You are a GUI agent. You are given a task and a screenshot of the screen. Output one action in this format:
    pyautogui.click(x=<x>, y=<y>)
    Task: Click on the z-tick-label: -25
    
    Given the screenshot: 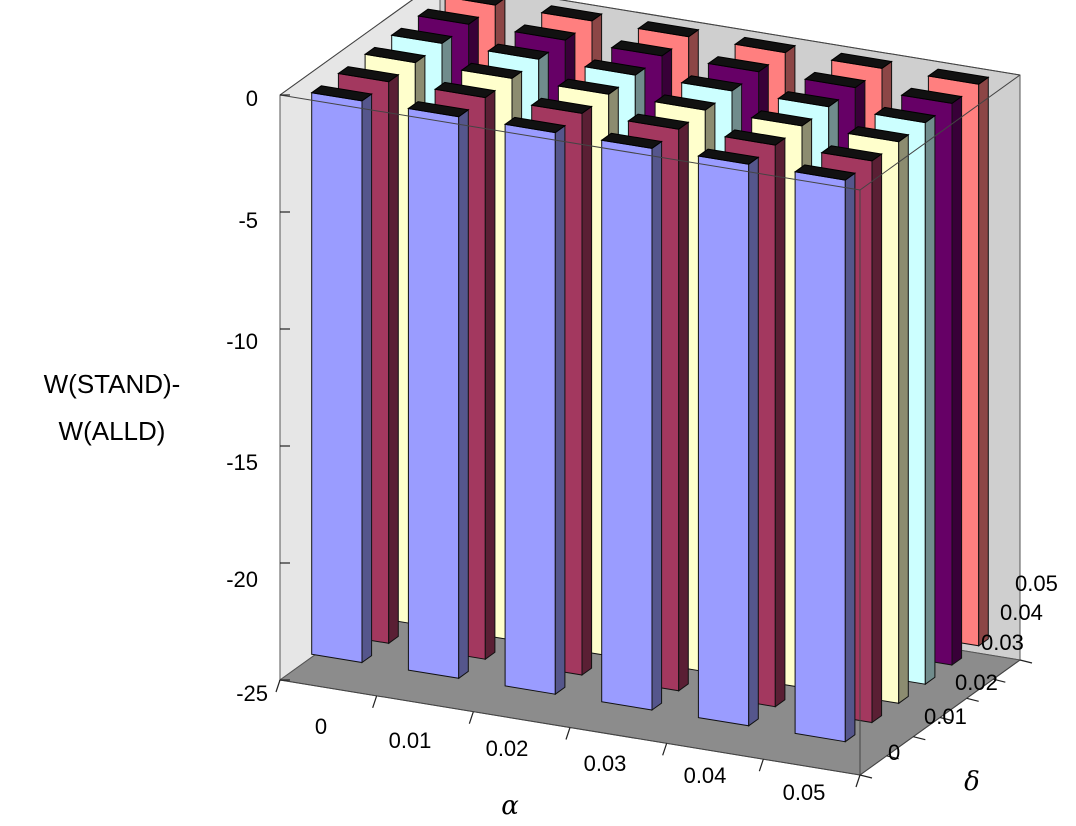 What is the action you would take?
    pyautogui.click(x=252, y=693)
    